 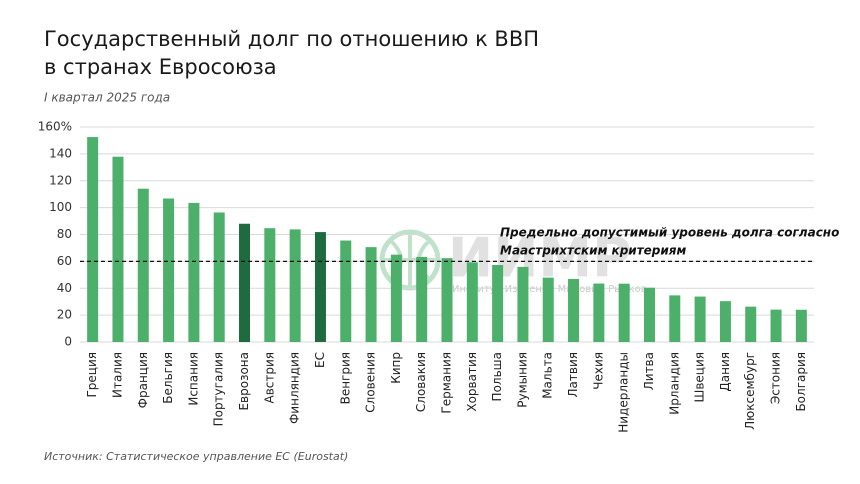 What do you see at coordinates (295, 388) in the screenshot?
I see `x-tick-label: Финляндия` at bounding box center [295, 388].